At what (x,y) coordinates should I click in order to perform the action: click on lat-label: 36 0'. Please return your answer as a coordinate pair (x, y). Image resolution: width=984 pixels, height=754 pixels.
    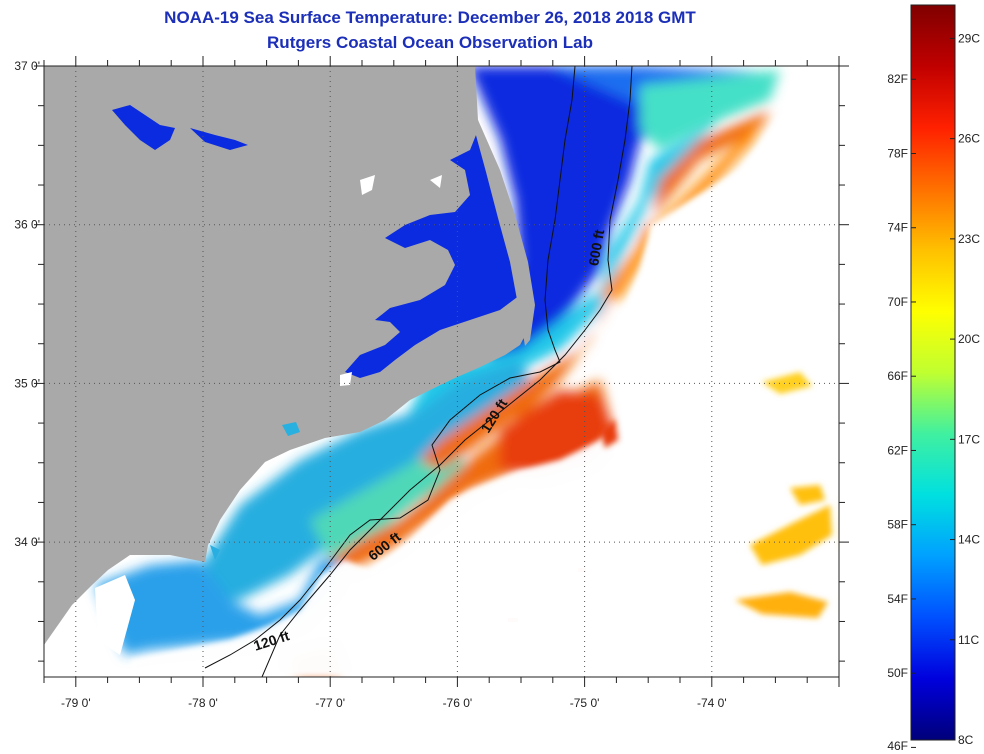
    Looking at the image, I should click on (27, 225).